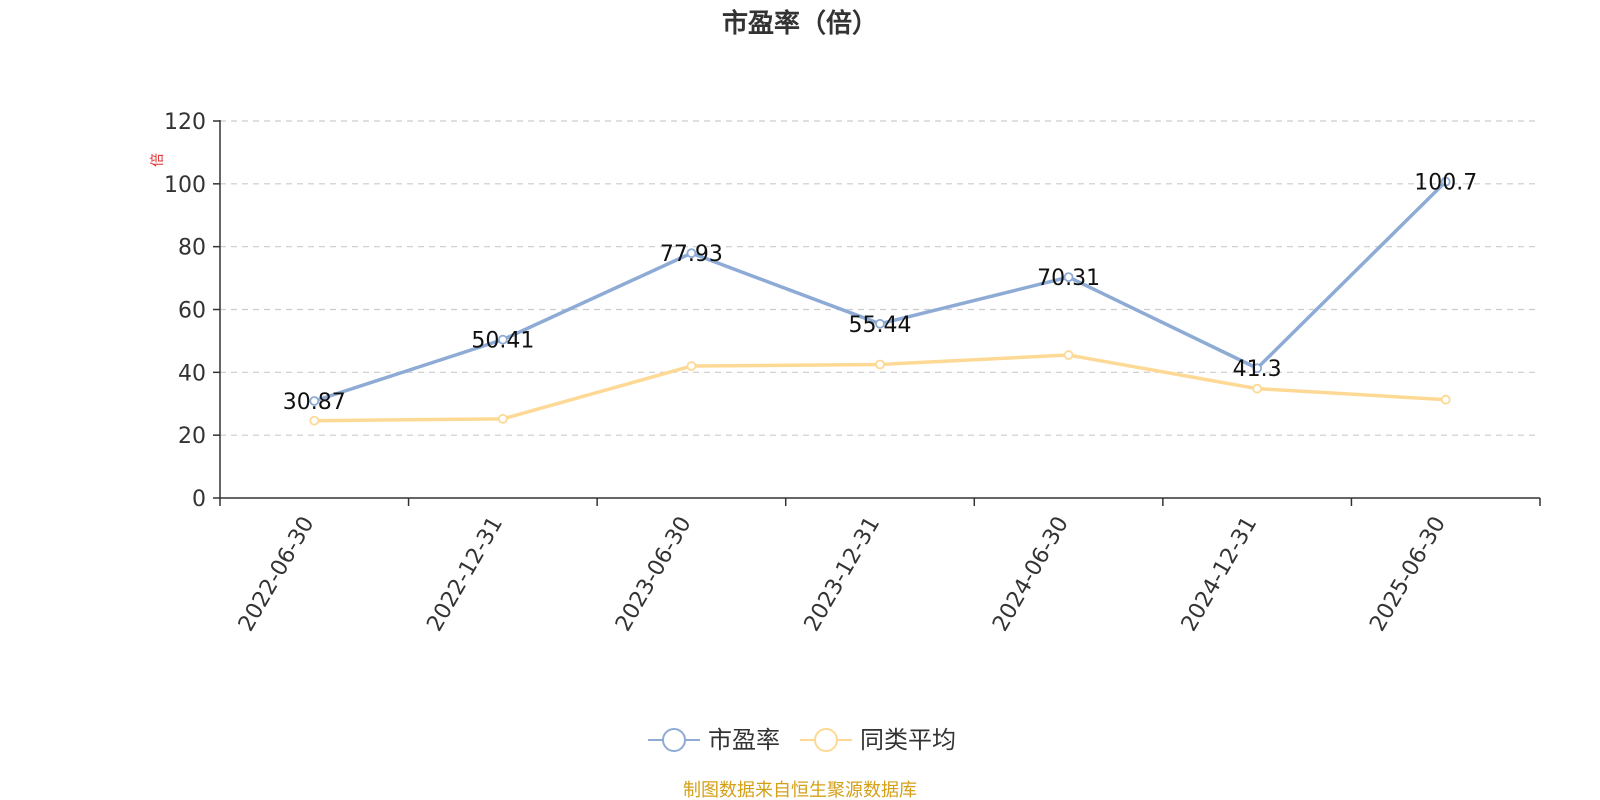 Image resolution: width=1600 pixels, height=800 pixels. I want to click on x-tick-label: 2022-12-31, so click(465, 574).